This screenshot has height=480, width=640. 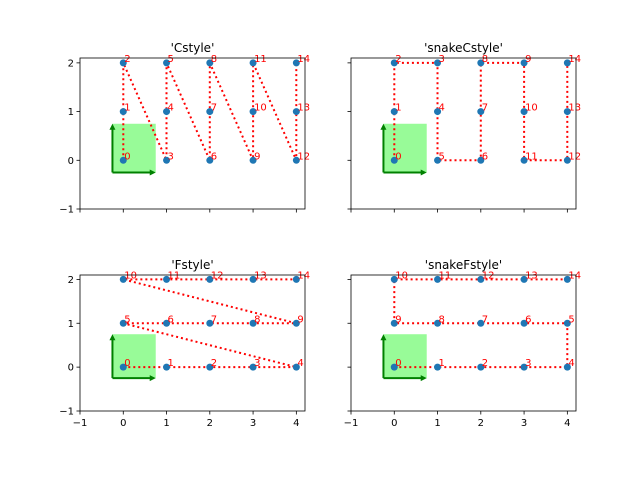 What do you see at coordinates (171, 108) in the screenshot?
I see `point-label-4: 4` at bounding box center [171, 108].